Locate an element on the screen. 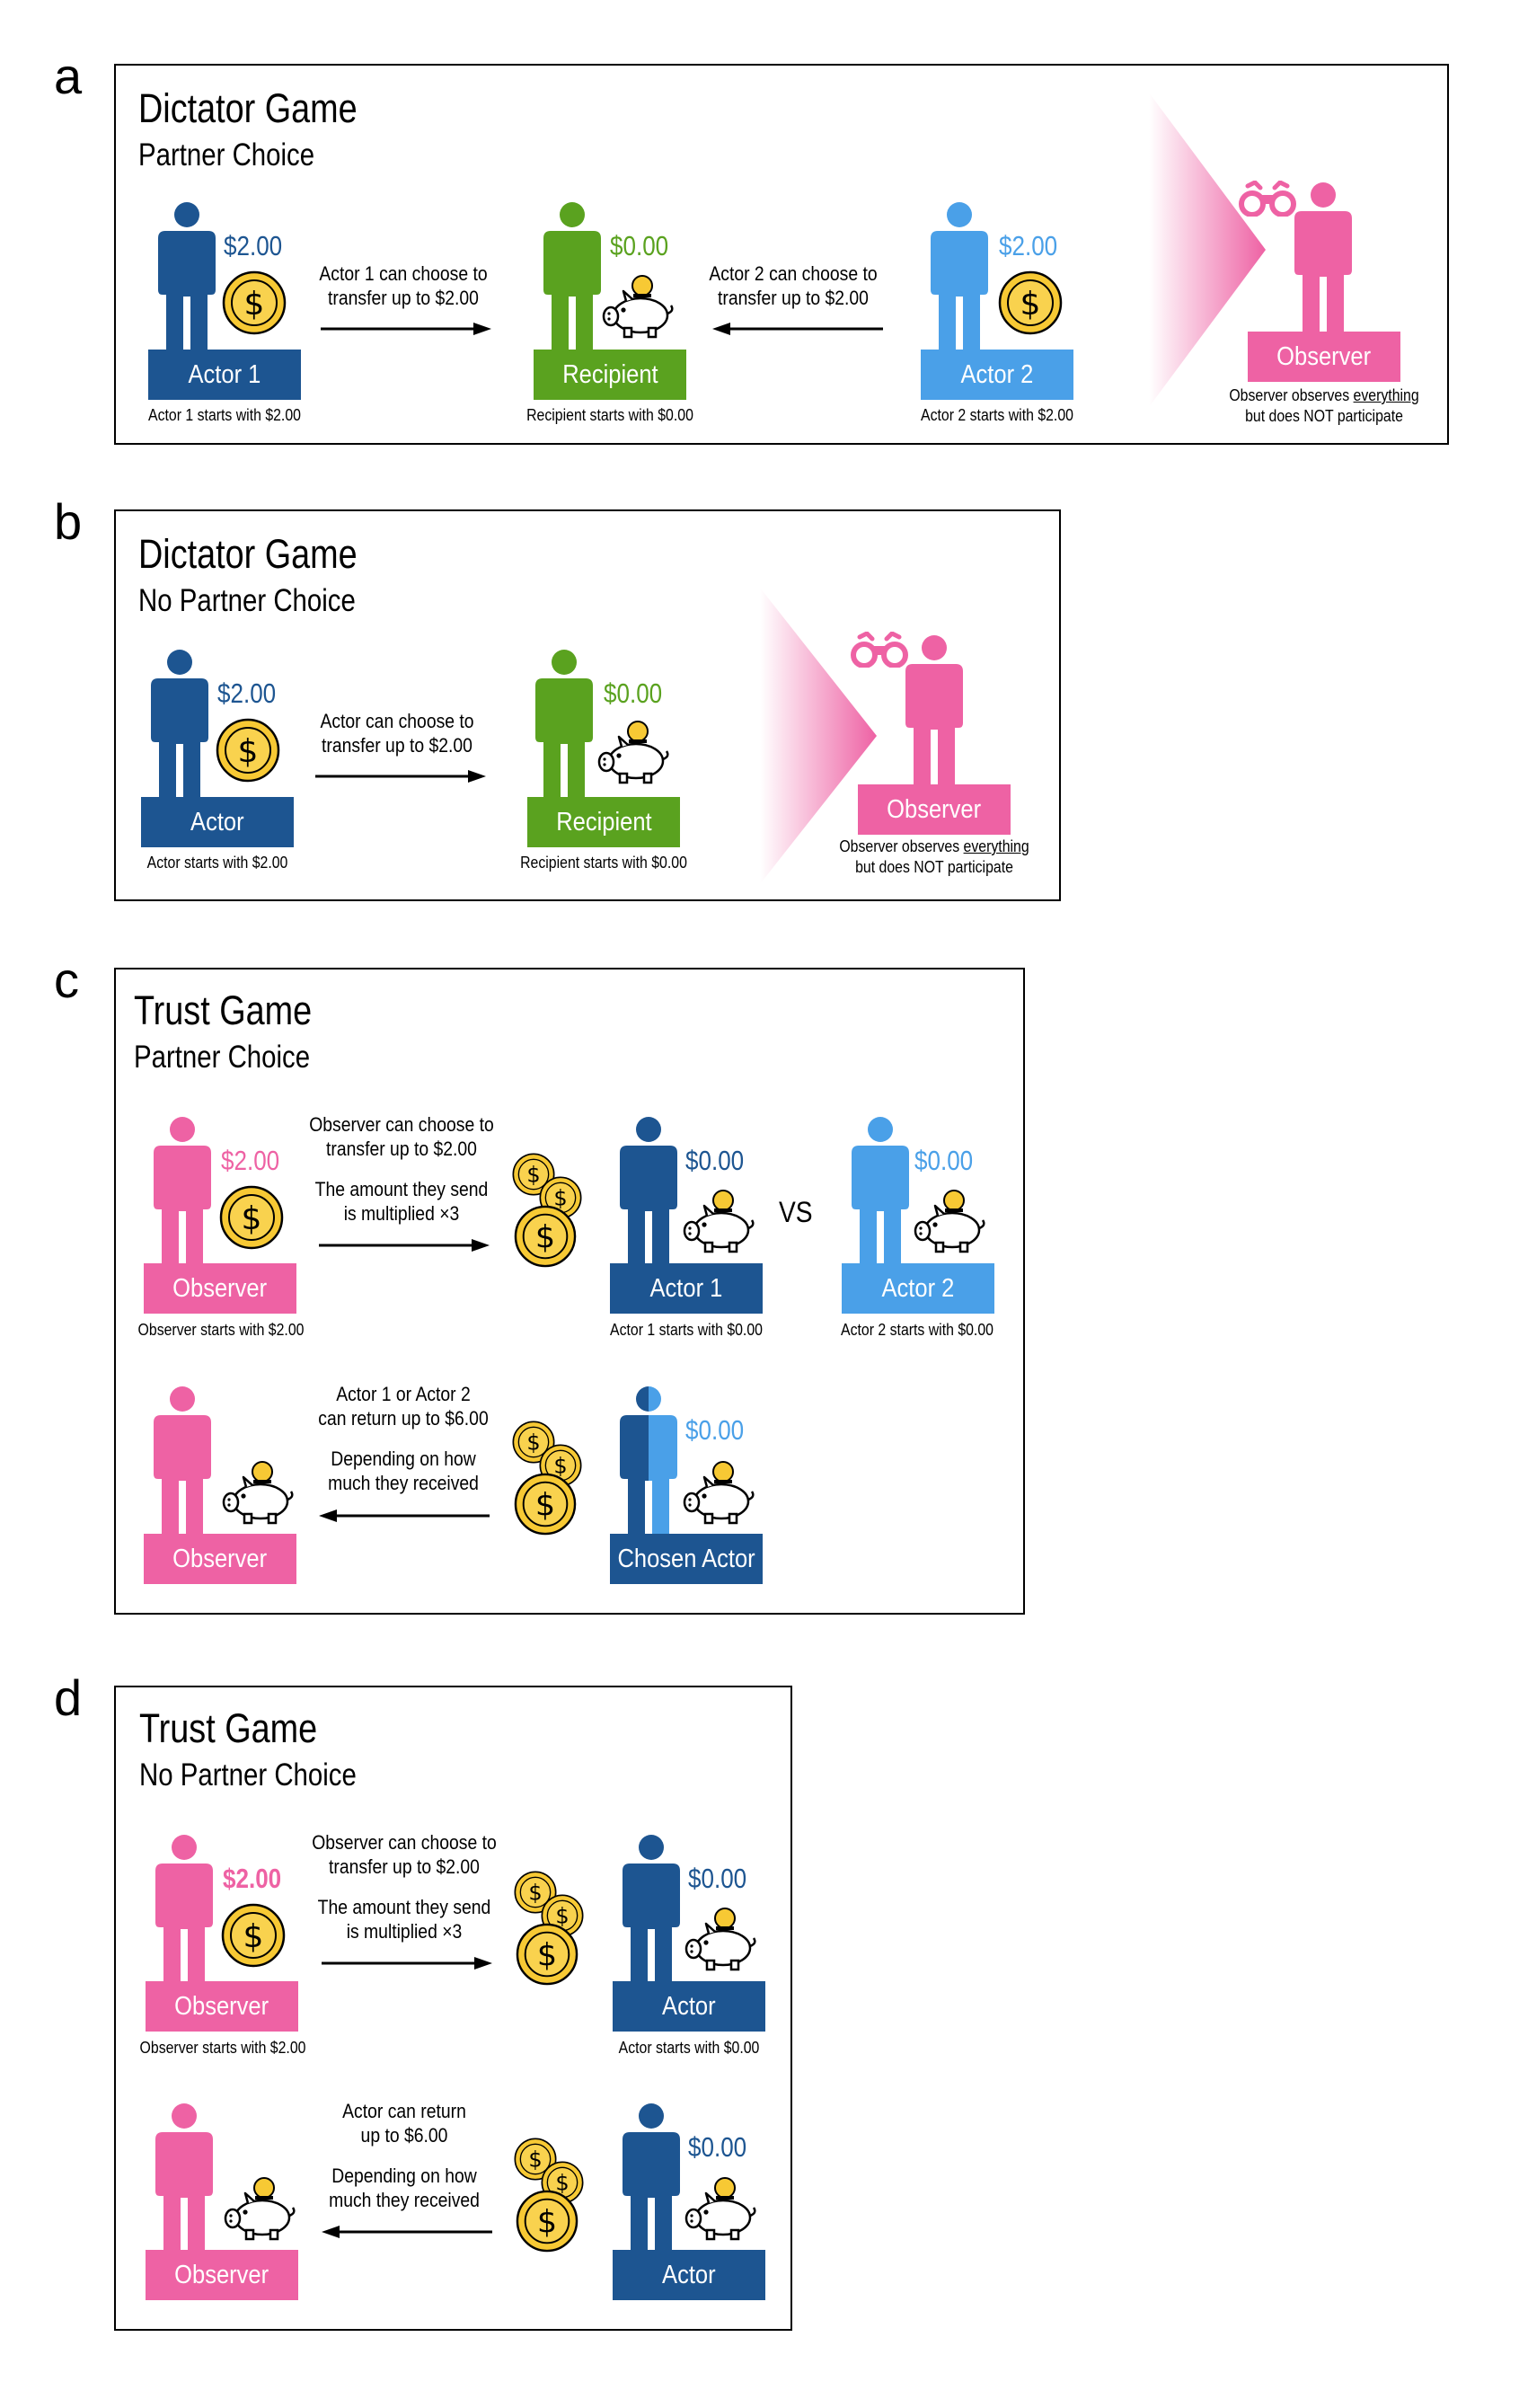 The width and height of the screenshot is (1519, 2408). role-label: Chosen Actor is located at coordinates (686, 1559).